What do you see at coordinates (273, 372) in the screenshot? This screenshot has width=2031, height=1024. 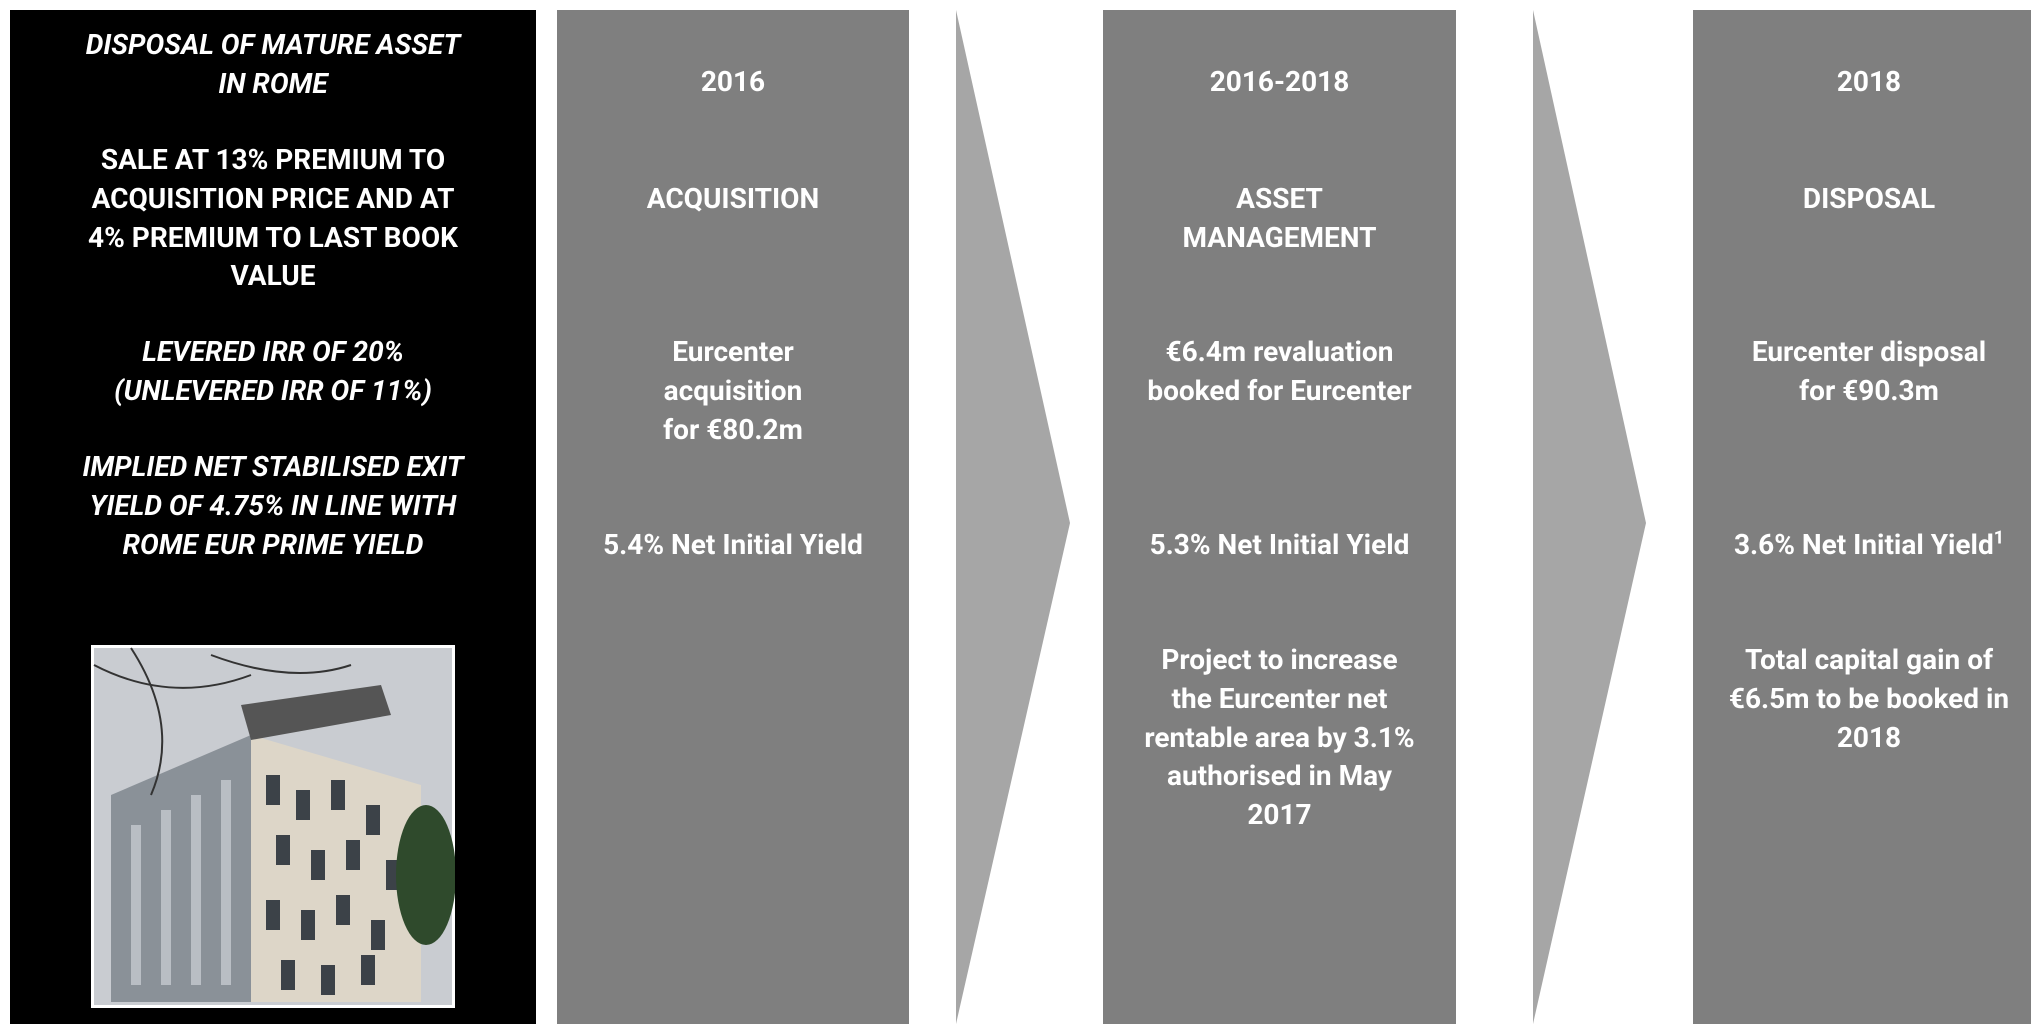 I see `summary-text: LEVERED IRR OF 20% (UNLEVERED IRR OF 11%)` at bounding box center [273, 372].